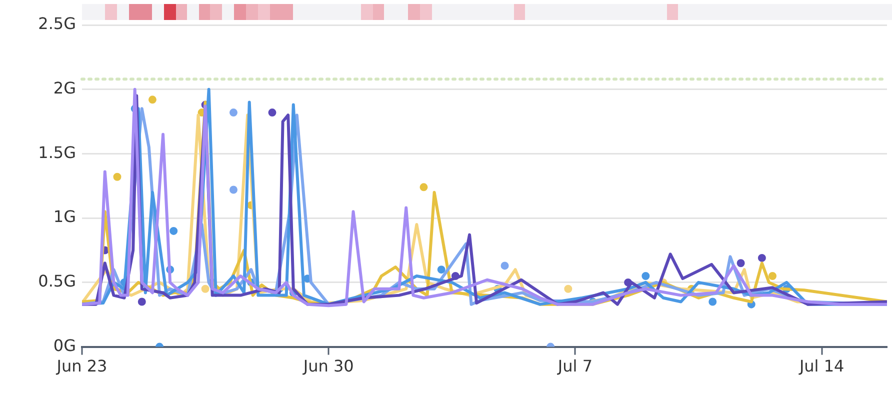 The height and width of the screenshot is (398, 892). What do you see at coordinates (64, 345) in the screenshot?
I see `y-tick-label: 0G` at bounding box center [64, 345].